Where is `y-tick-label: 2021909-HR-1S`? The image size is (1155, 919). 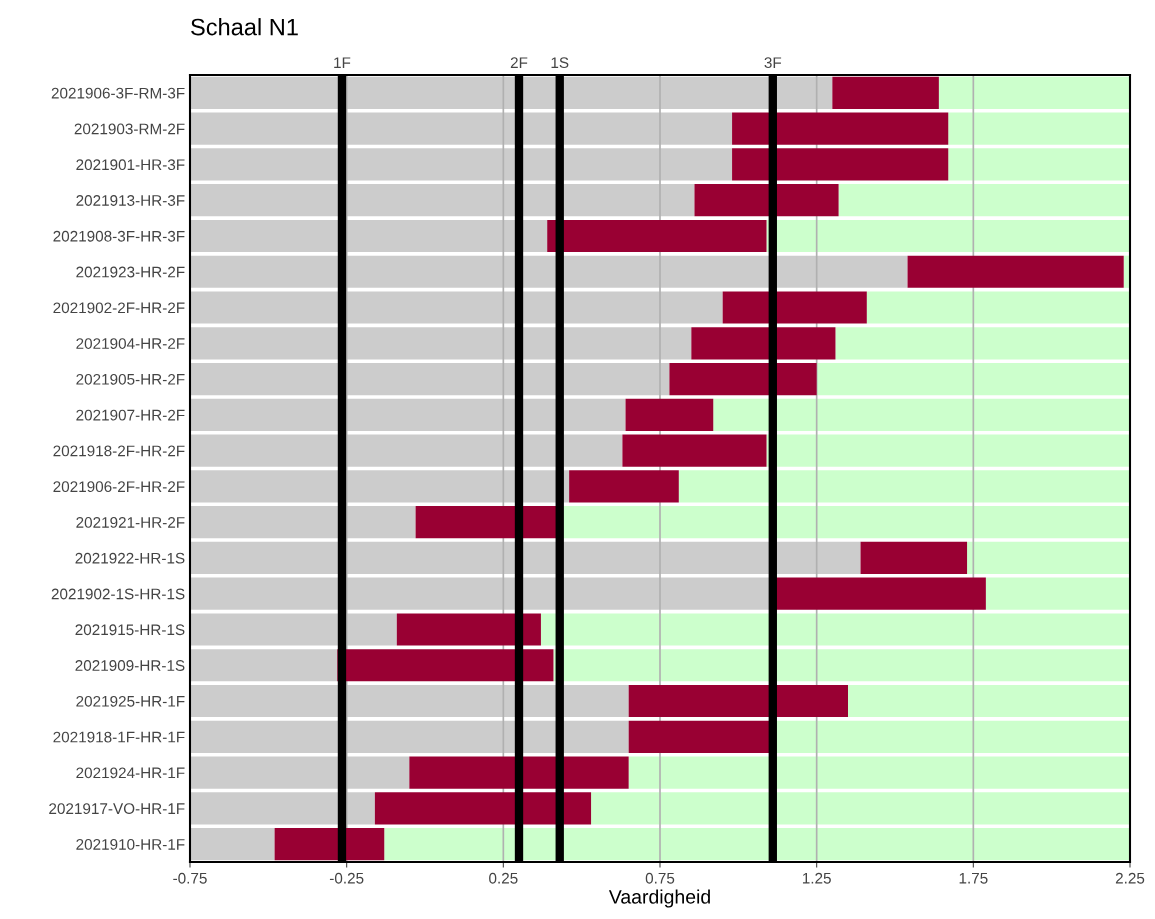
y-tick-label: 2021909-HR-1S is located at coordinates (130, 665).